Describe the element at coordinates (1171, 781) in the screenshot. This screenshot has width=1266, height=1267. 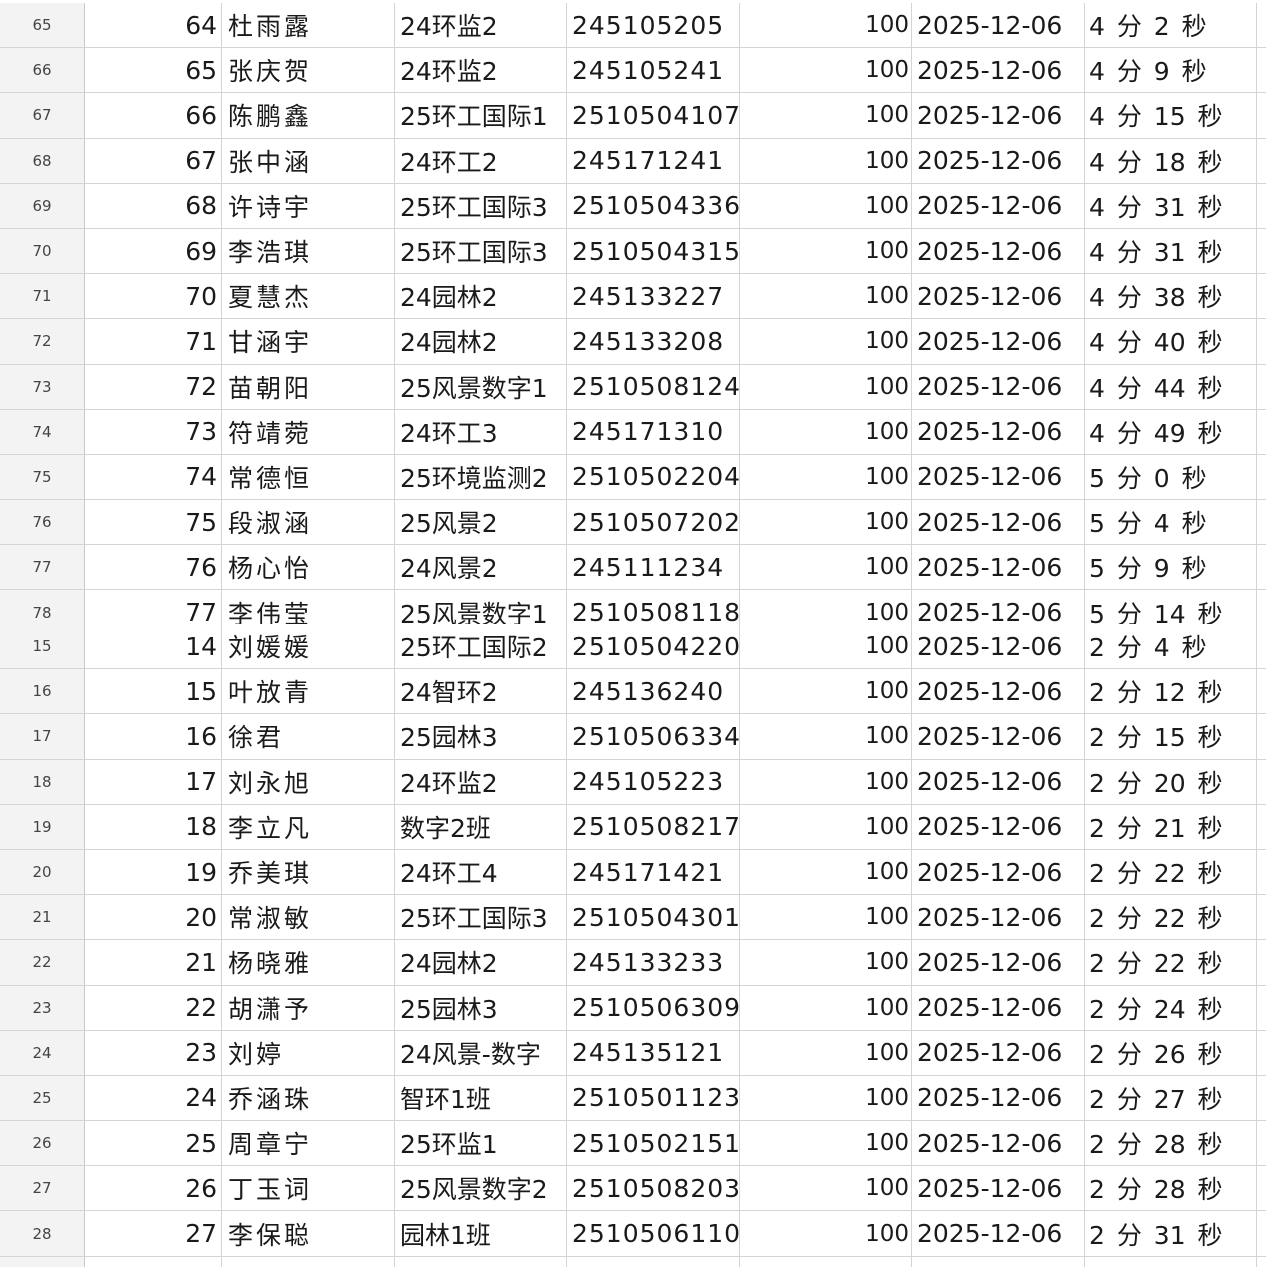
I see `duration-cell: 2 分 20 秒` at that location.